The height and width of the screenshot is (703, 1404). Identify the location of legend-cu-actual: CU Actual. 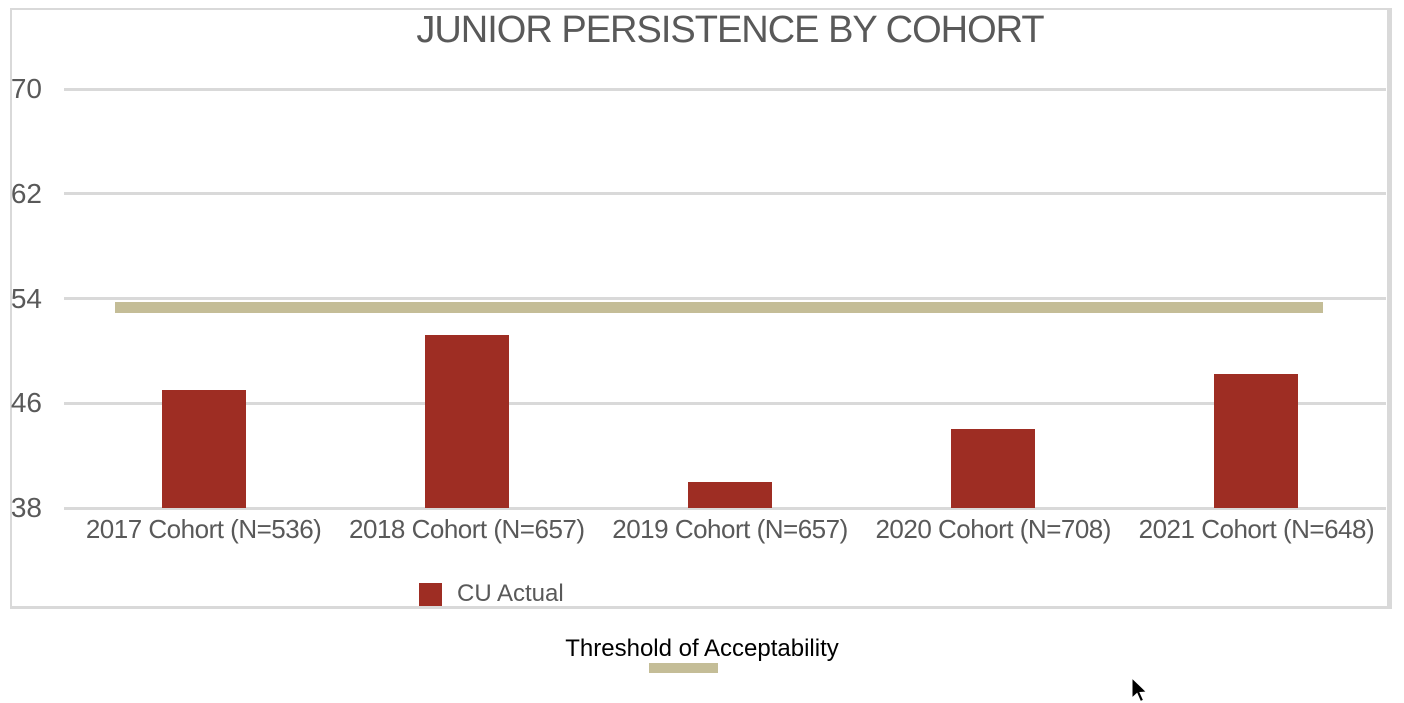
(491, 594).